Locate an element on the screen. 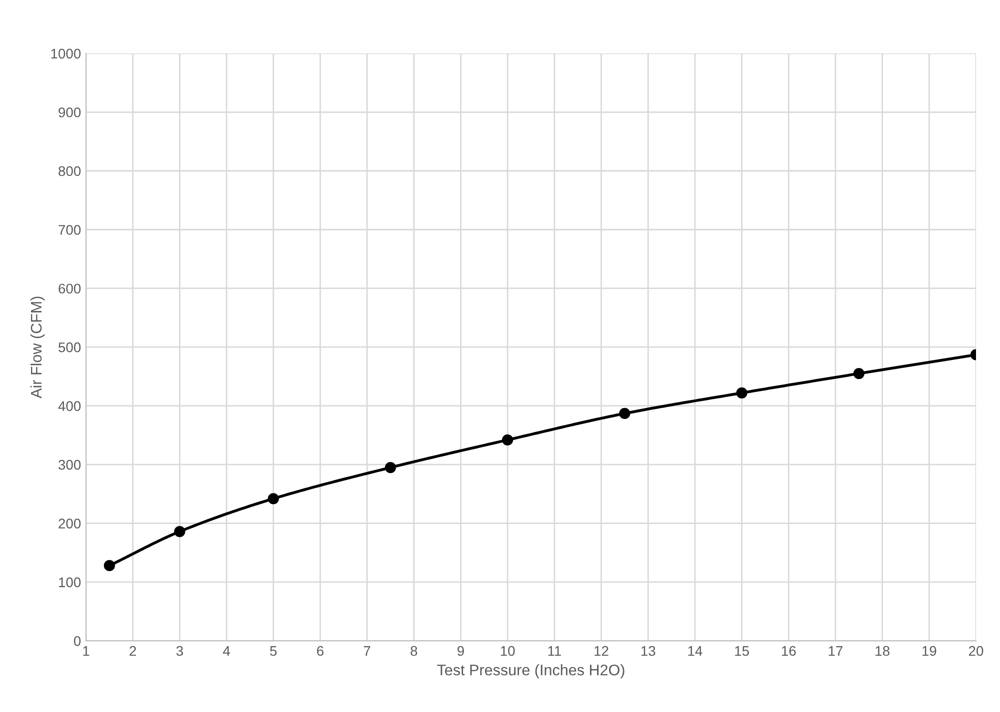 Image resolution: width=1000 pixels, height=712 pixels. x-tick-label: 6 is located at coordinates (320, 651).